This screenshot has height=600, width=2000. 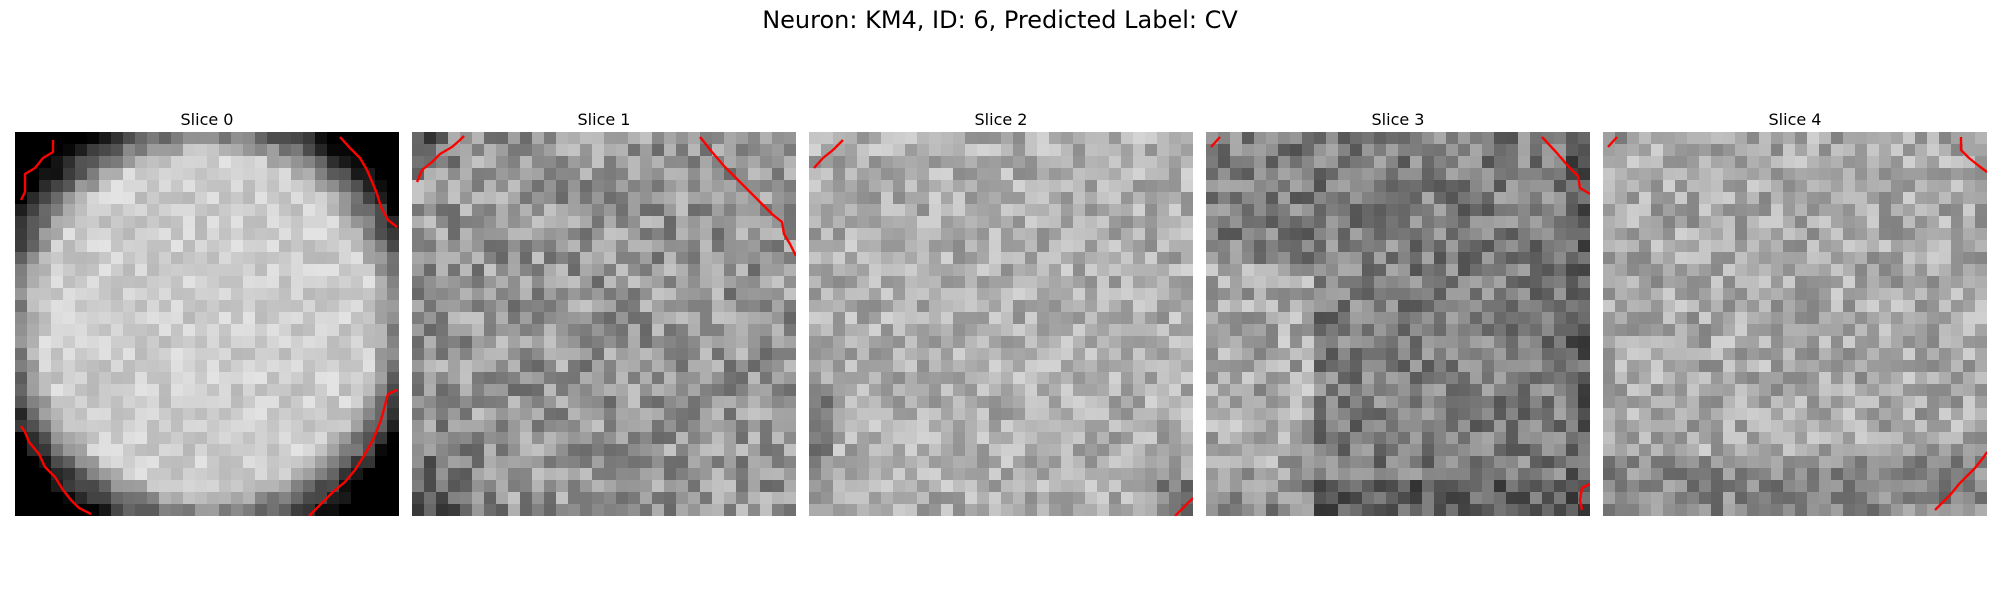 I want to click on slice-title-0: Slice 0, so click(x=207, y=119).